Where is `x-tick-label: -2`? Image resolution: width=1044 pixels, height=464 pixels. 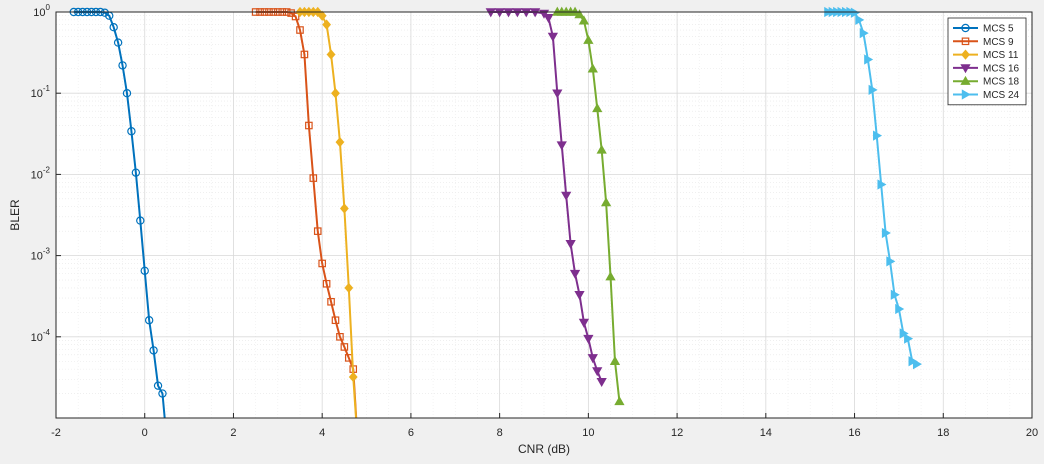 x-tick-label: -2 is located at coordinates (56, 433).